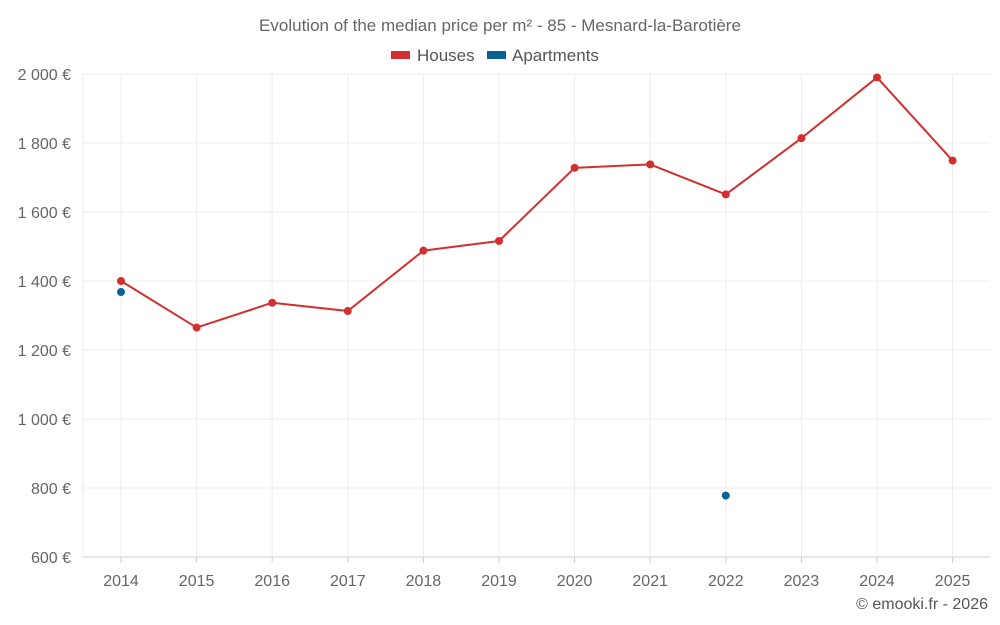 The height and width of the screenshot is (625, 1000). I want to click on x-tick-label: 2021, so click(650, 581).